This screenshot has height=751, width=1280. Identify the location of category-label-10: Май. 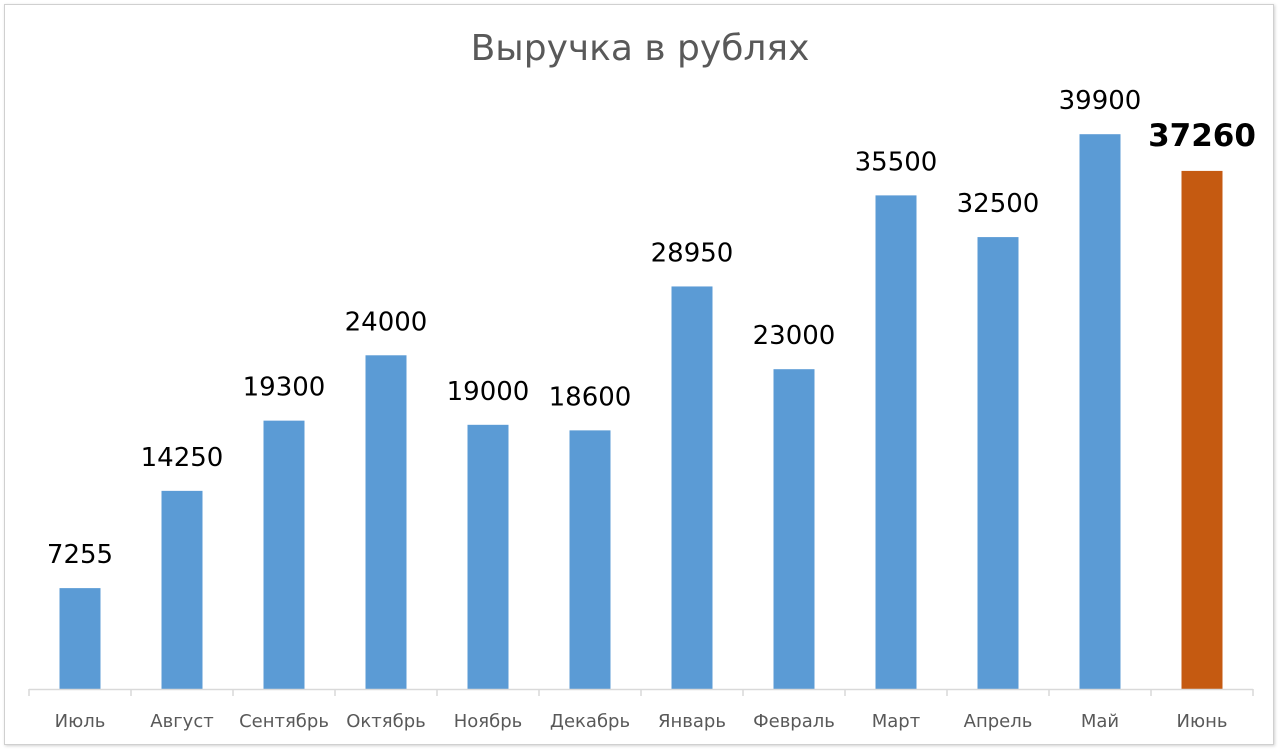
(1100, 721).